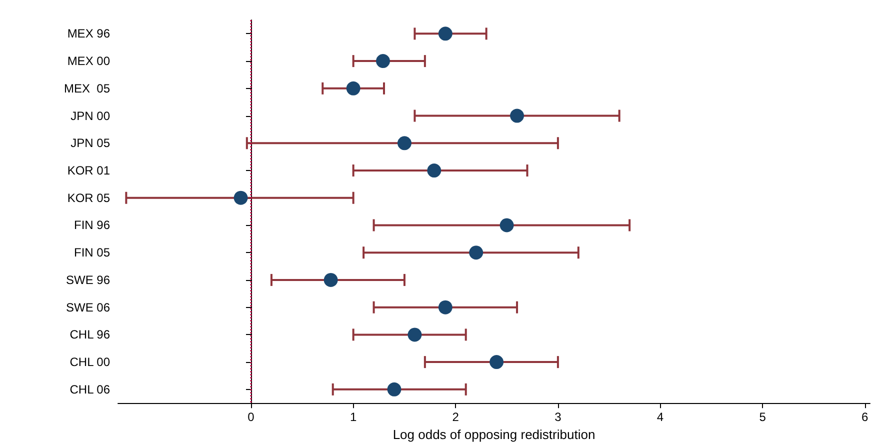  What do you see at coordinates (88, 171) in the screenshot?
I see `y-tick-label: KOR 01` at bounding box center [88, 171].